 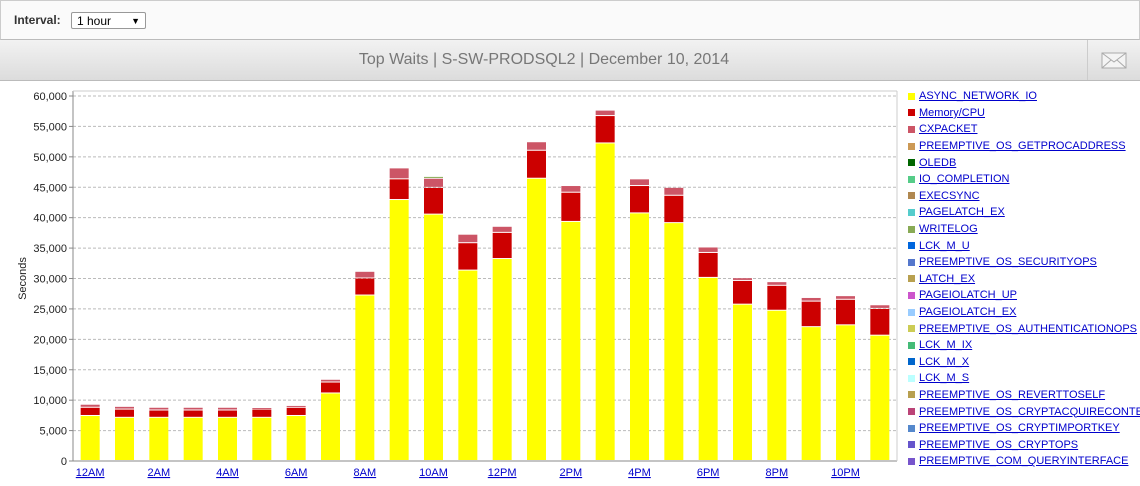 I want to click on legend-item: ASYNC_NETWORK_IO, so click(x=1024, y=96).